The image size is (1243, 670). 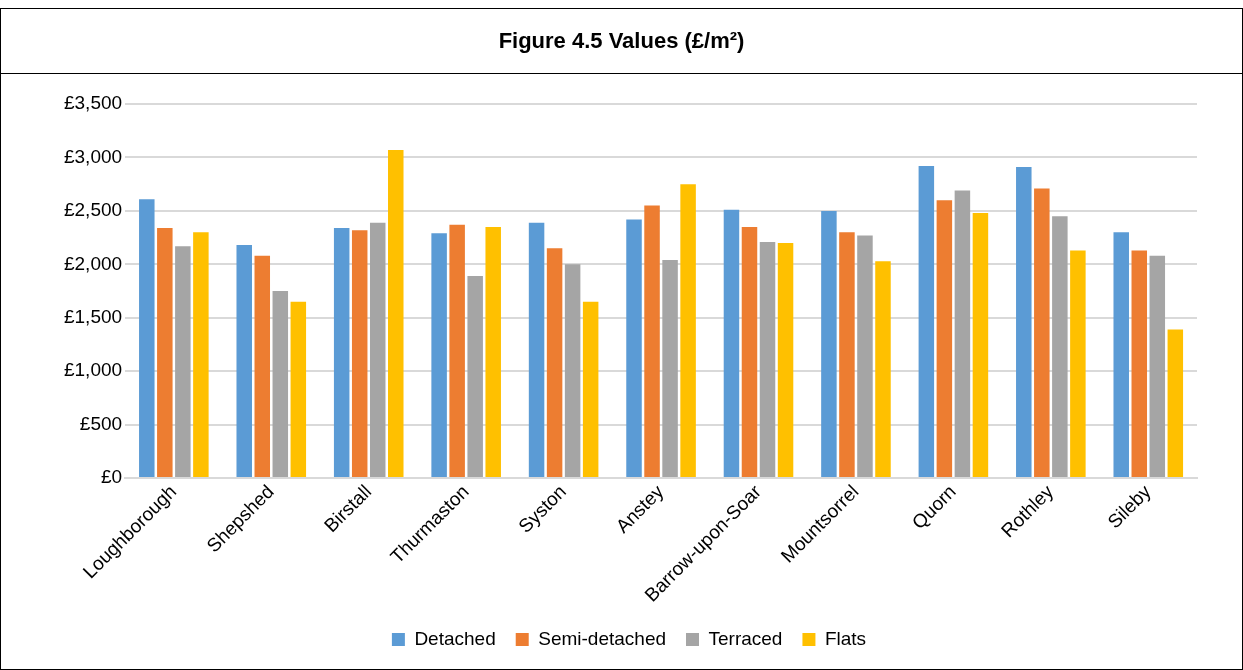 I want to click on y-tick-label: £2,500, so click(x=93, y=210).